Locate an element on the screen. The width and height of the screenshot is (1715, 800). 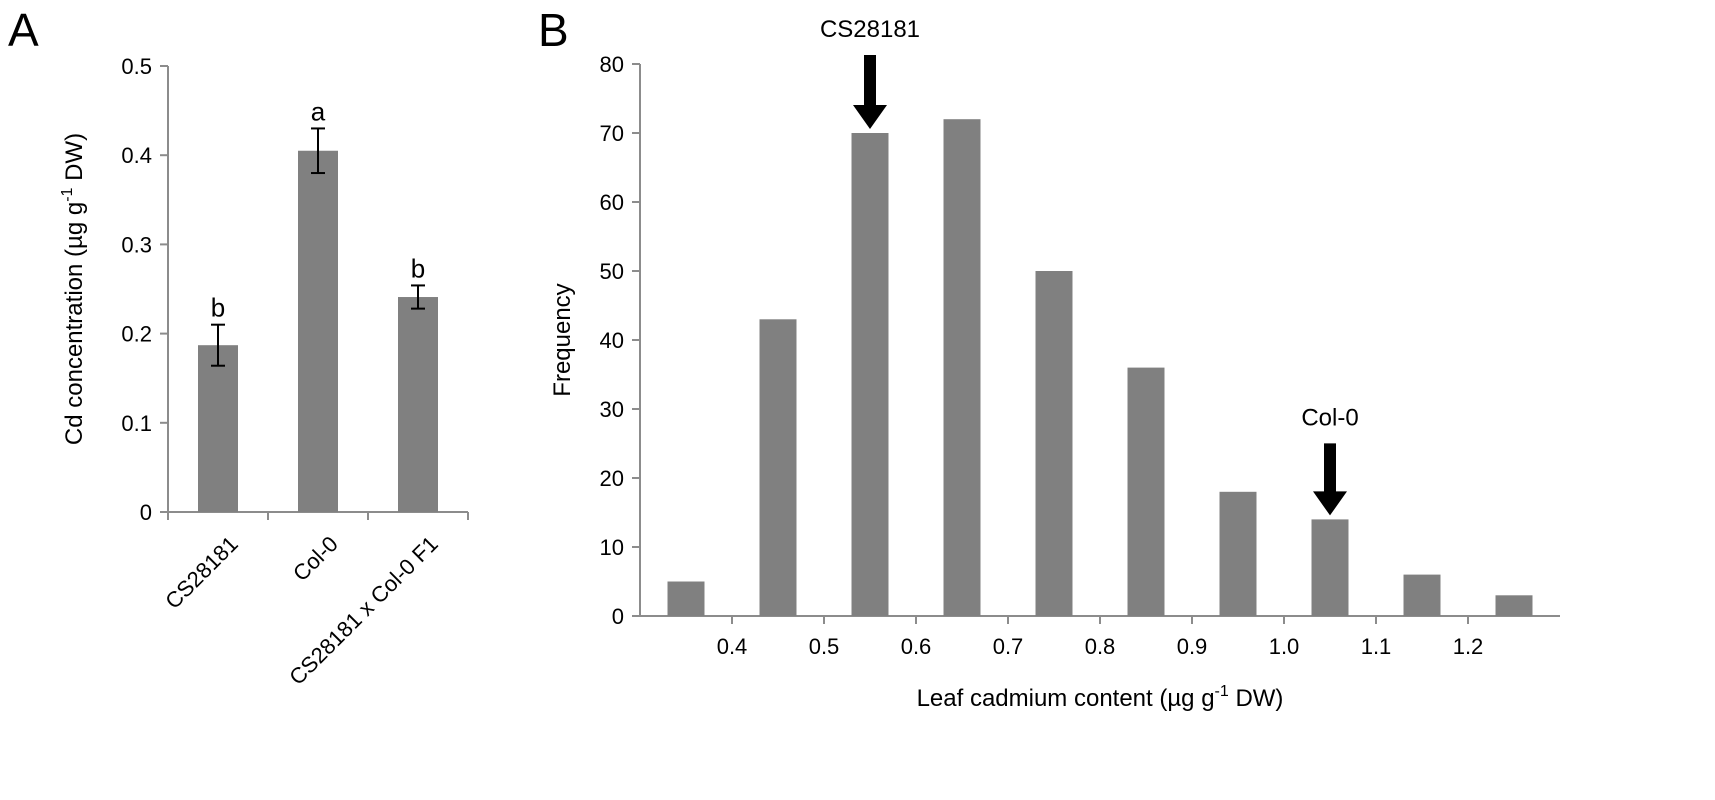
panel-a-letter: A is located at coordinates (23, 30).